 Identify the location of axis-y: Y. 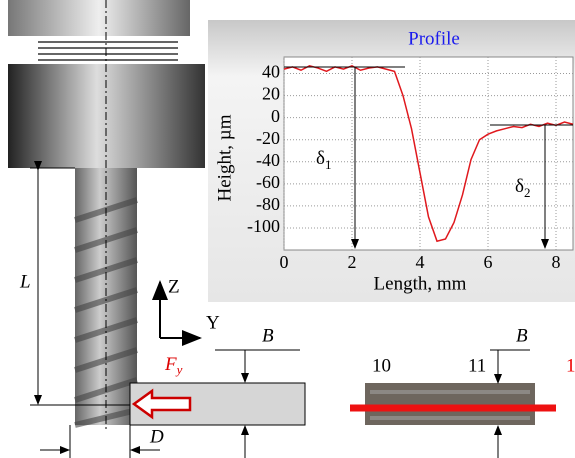
(213, 322).